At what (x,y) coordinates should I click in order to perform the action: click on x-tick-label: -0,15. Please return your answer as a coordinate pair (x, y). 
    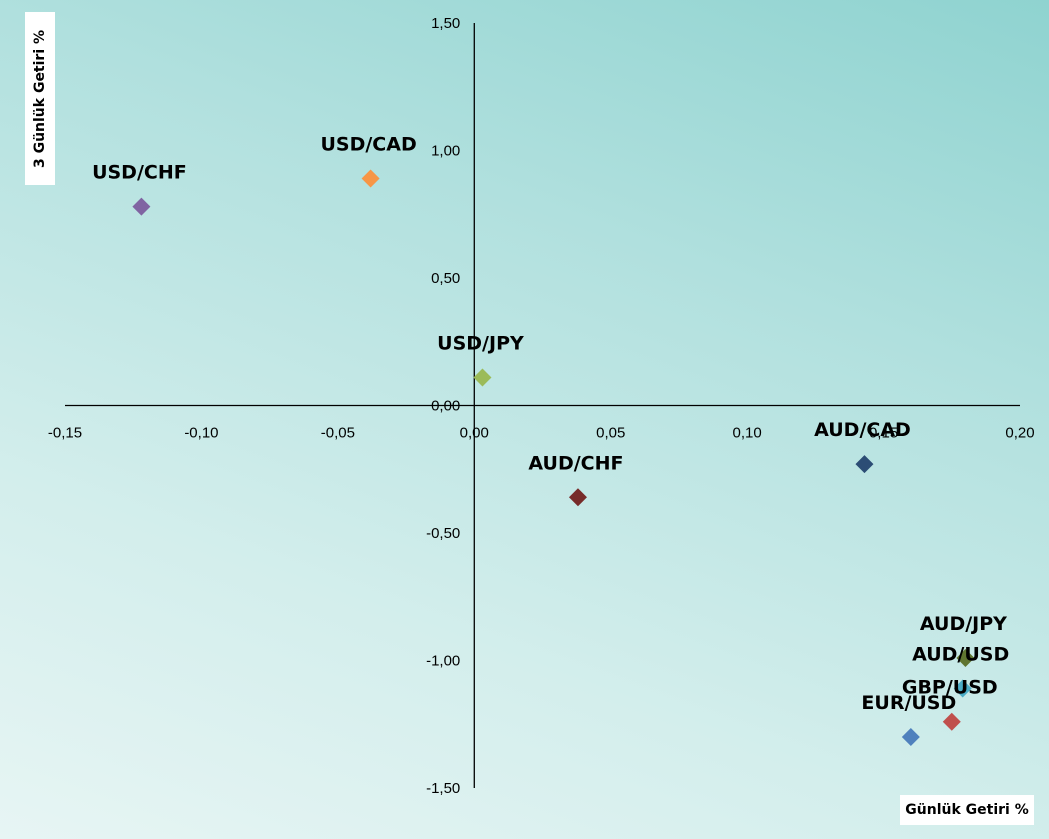
    Looking at the image, I should click on (65, 433).